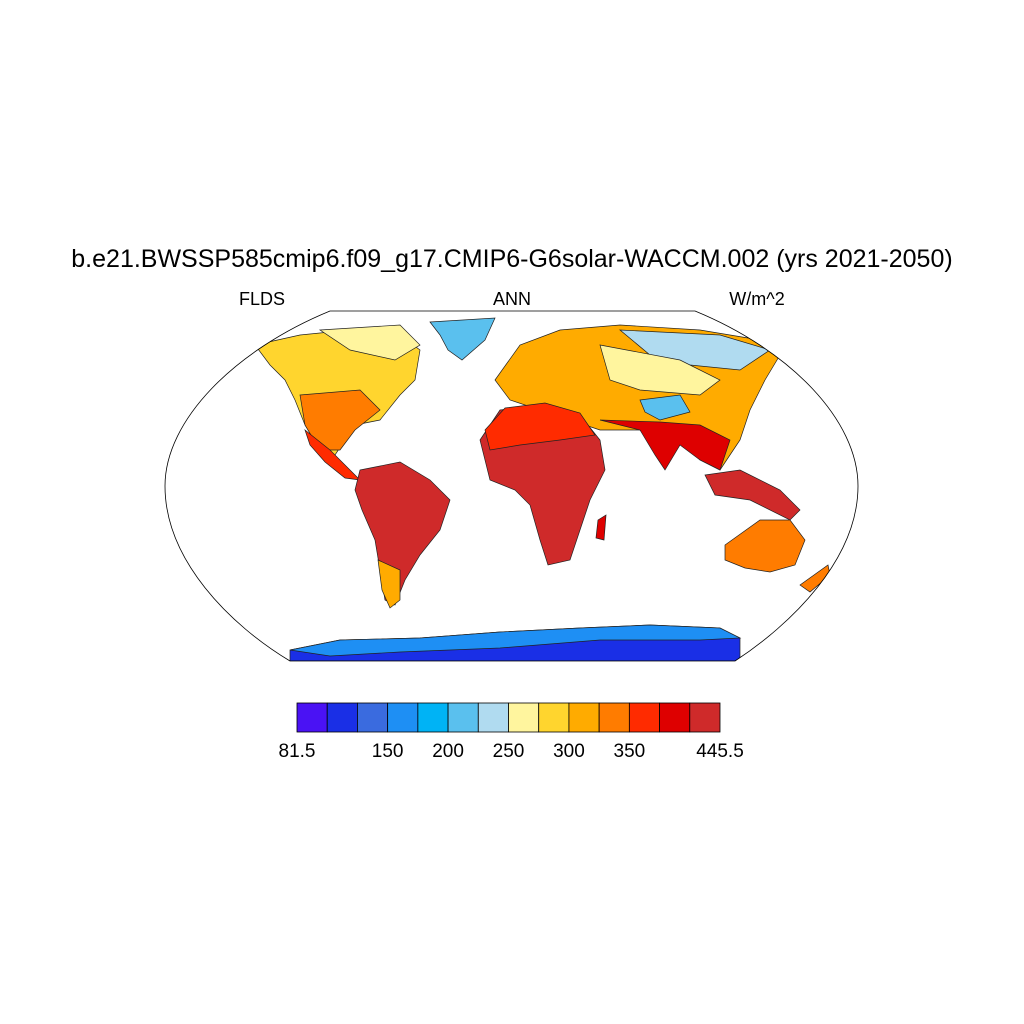 The height and width of the screenshot is (1024, 1024). I want to click on south-asia, so click(665, 445).